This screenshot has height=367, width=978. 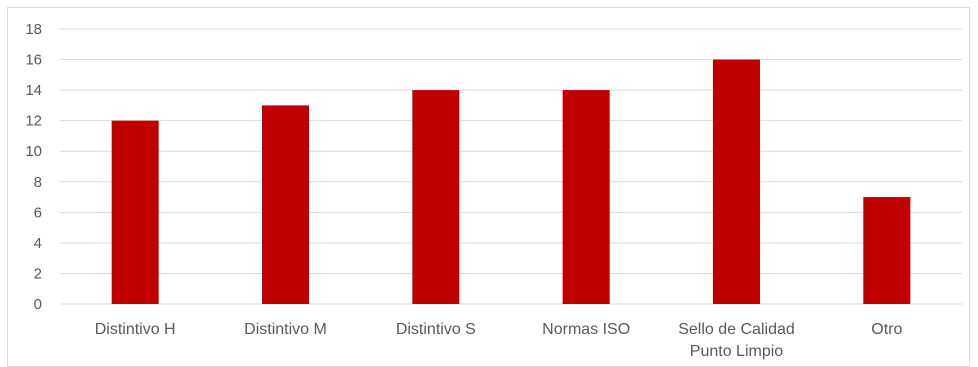 I want to click on y-tick-label: 6, so click(x=38, y=212).